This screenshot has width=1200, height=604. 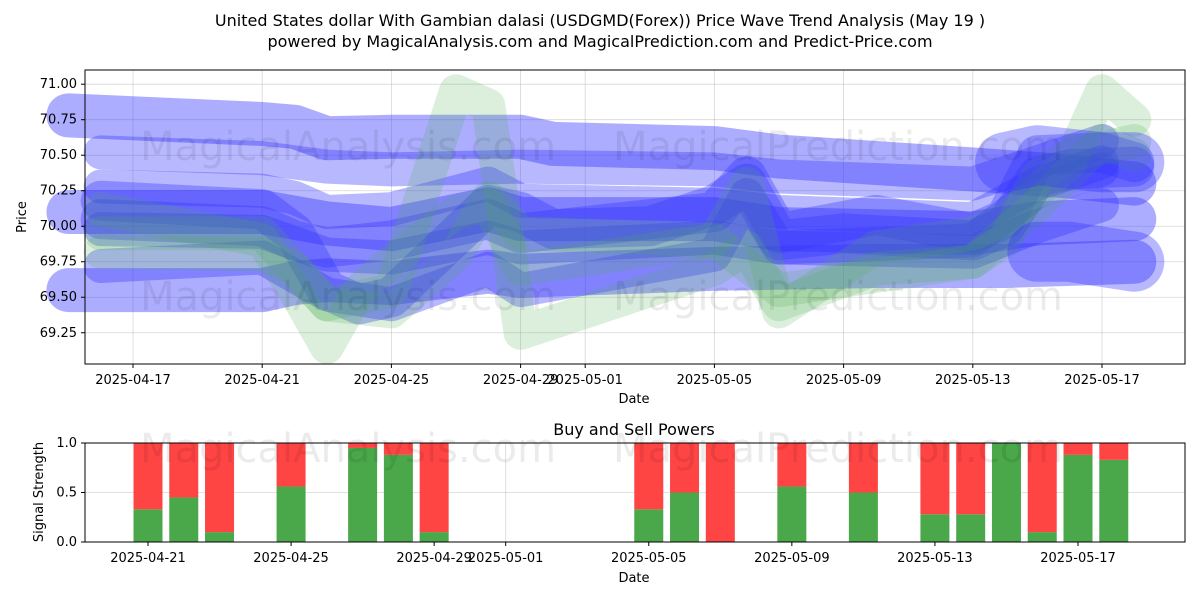 What do you see at coordinates (58, 297) in the screenshot?
I see `price-y-tick-label: 69.50` at bounding box center [58, 297].